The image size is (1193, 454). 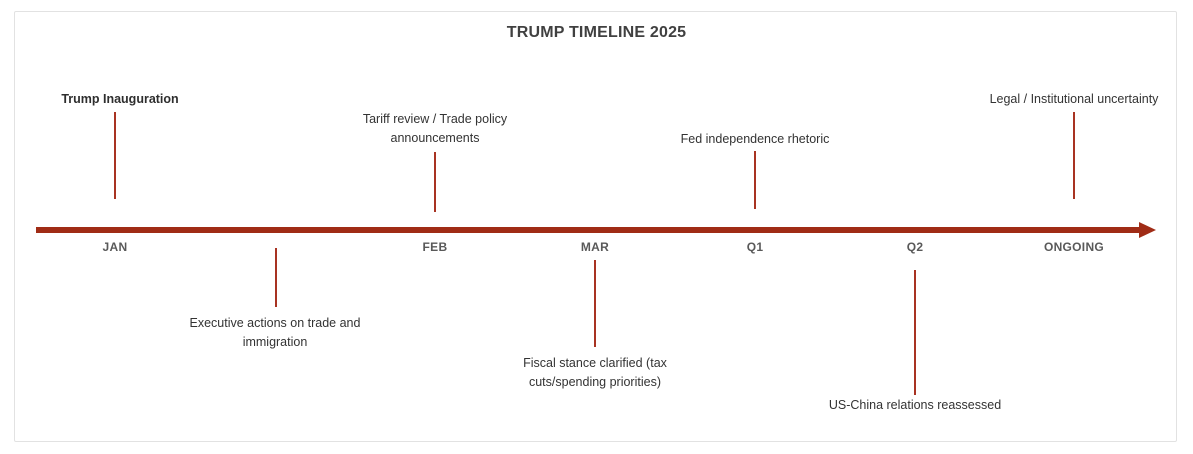 What do you see at coordinates (755, 180) in the screenshot?
I see `event-connector-fed-independence` at bounding box center [755, 180].